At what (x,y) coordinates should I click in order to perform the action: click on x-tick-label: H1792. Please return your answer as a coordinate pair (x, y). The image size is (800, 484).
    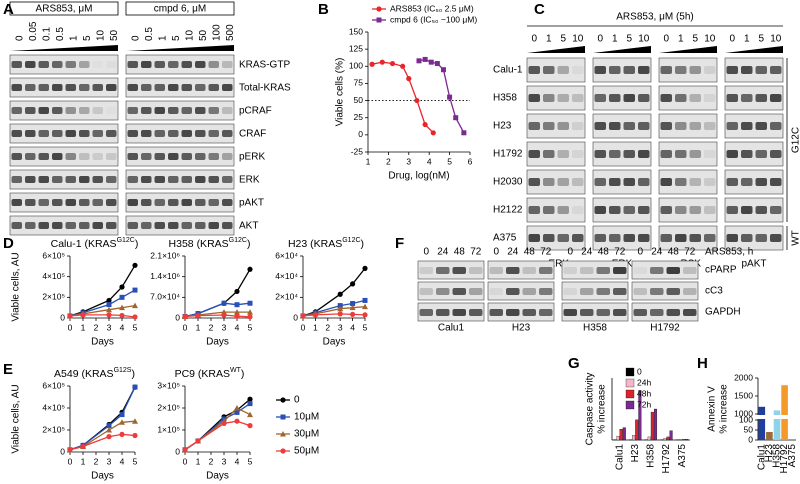
    Looking at the image, I should click on (666, 459).